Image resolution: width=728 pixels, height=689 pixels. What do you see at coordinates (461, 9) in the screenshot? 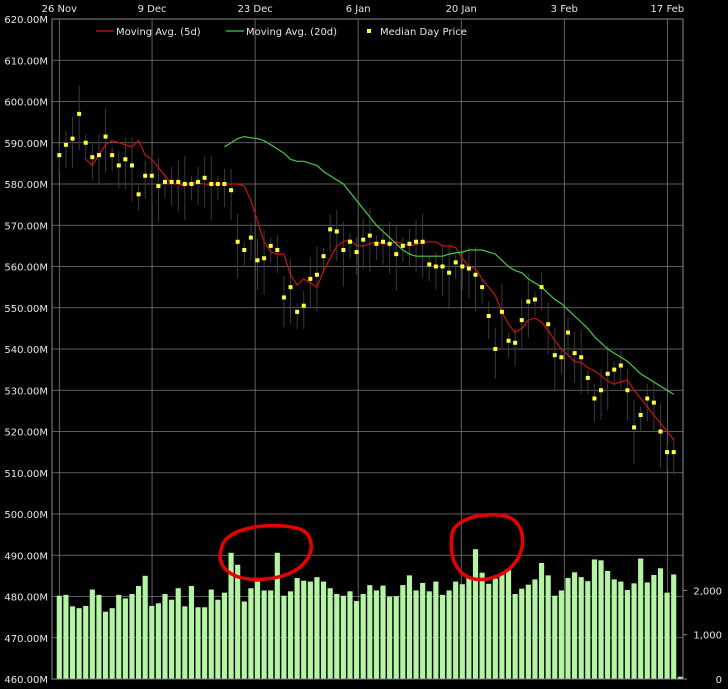
I see `x-tick-label: 20 Jan` at bounding box center [461, 9].